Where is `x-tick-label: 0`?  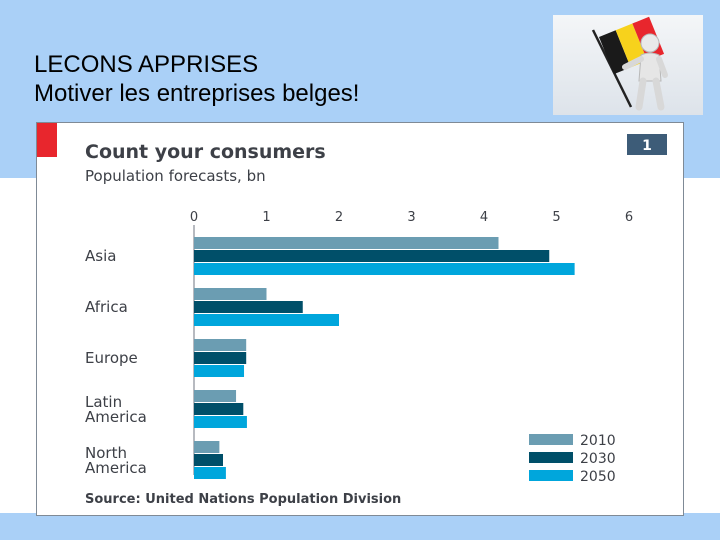
x-tick-label: 0 is located at coordinates (194, 217).